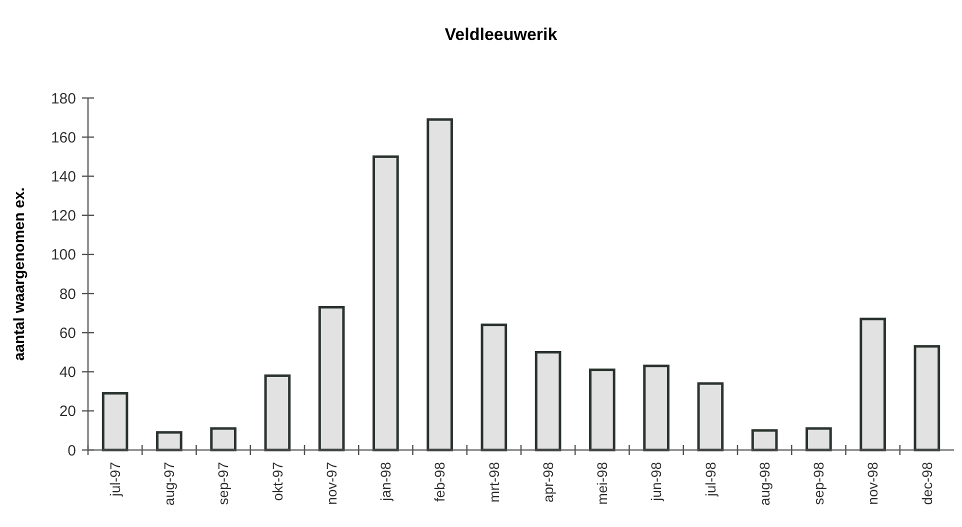 The height and width of the screenshot is (527, 962). What do you see at coordinates (764, 484) in the screenshot?
I see `x-tick-label: aug-98` at bounding box center [764, 484].